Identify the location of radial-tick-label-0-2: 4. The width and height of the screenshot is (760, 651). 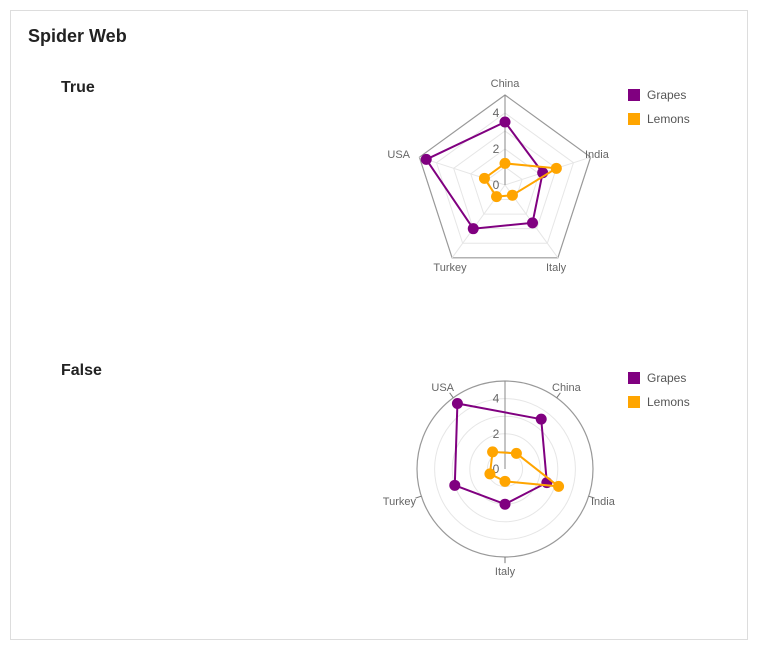
(496, 113).